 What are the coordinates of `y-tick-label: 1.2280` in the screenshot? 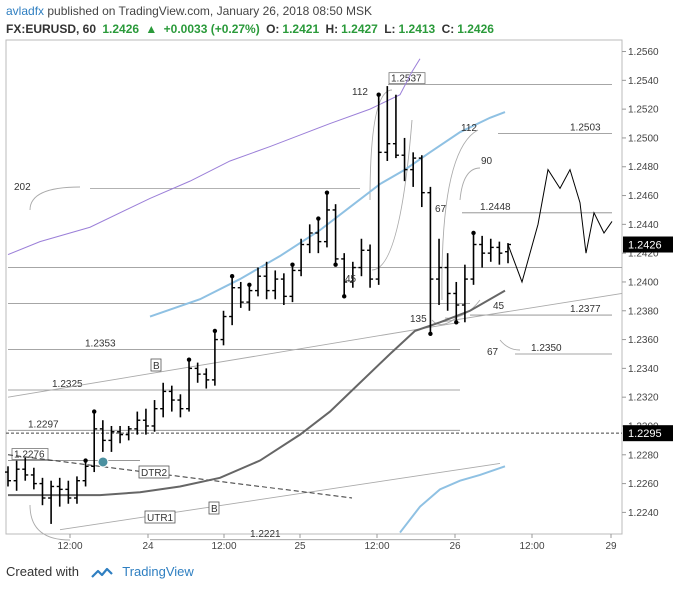 It's located at (643, 455).